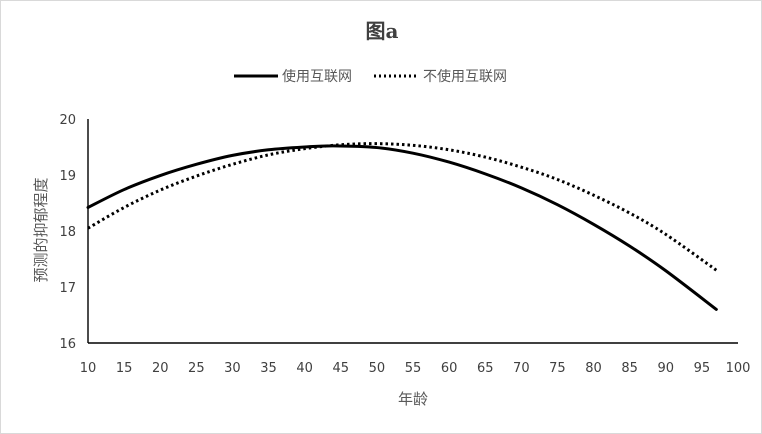 This screenshot has height=434, width=762. Describe the element at coordinates (67, 344) in the screenshot. I see `y-tick-label: 16` at that location.